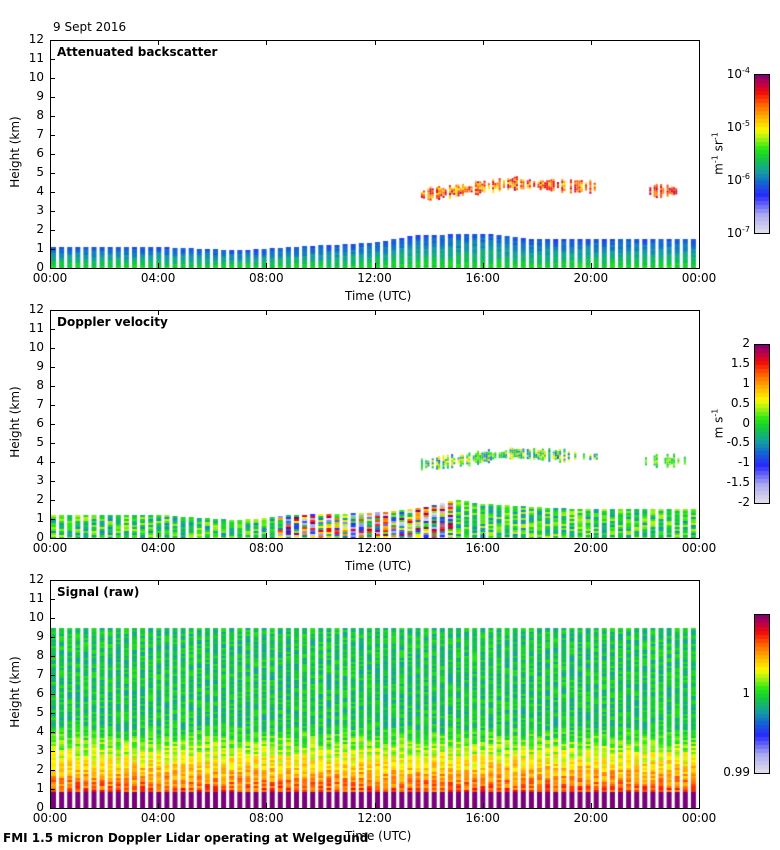 Image resolution: width=780 pixels, height=850 pixels. What do you see at coordinates (744, 462) in the screenshot?
I see `colorbar-tick-label: -1` at bounding box center [744, 462].